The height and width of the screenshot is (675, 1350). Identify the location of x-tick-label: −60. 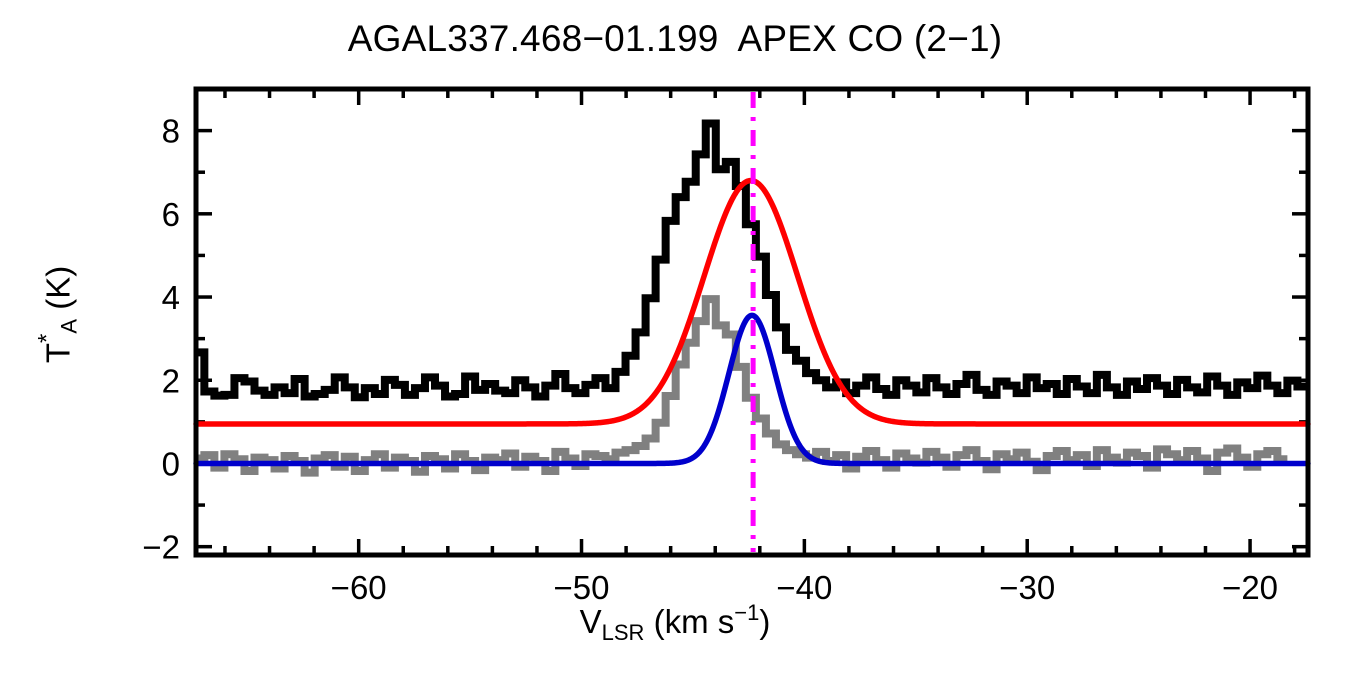
(359, 587).